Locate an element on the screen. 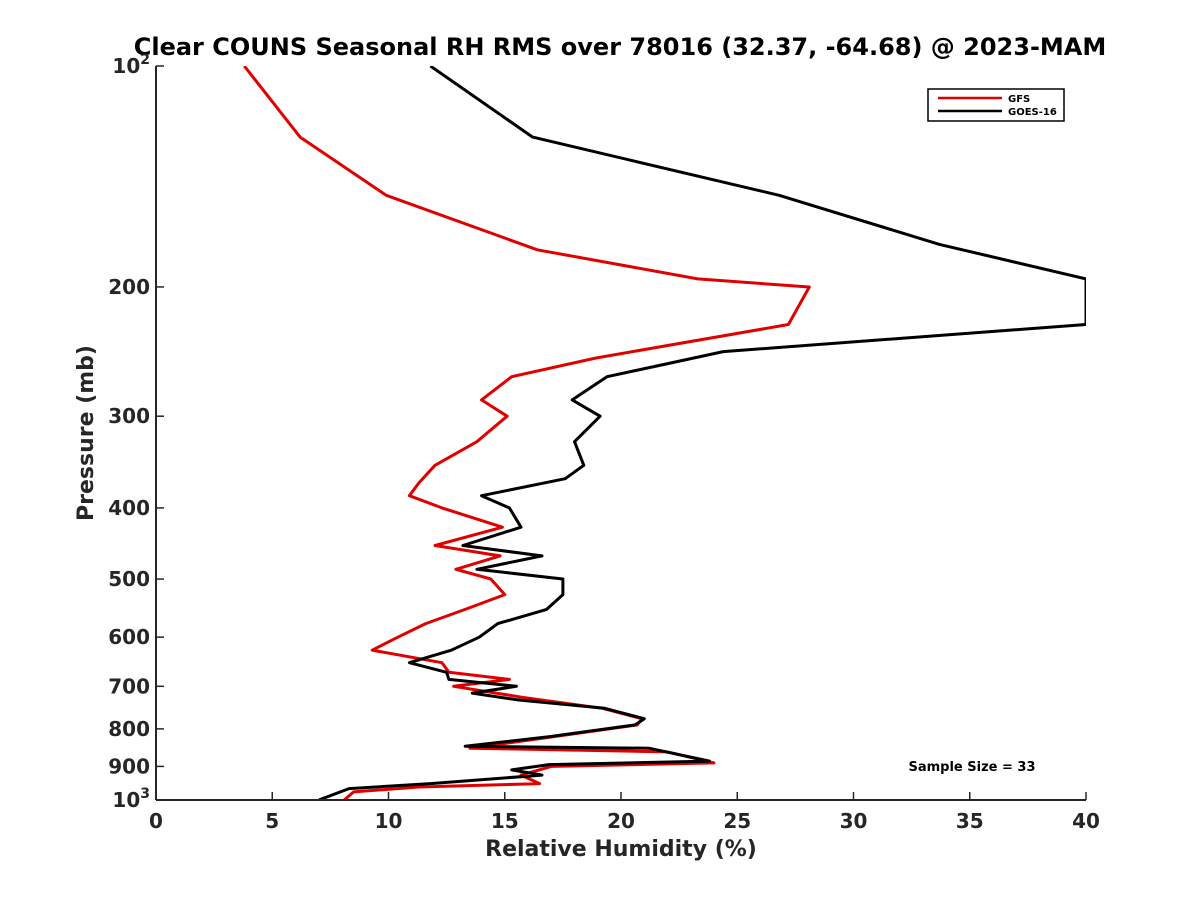 The image size is (1200, 900). x-tick-label: 5 is located at coordinates (272, 821).